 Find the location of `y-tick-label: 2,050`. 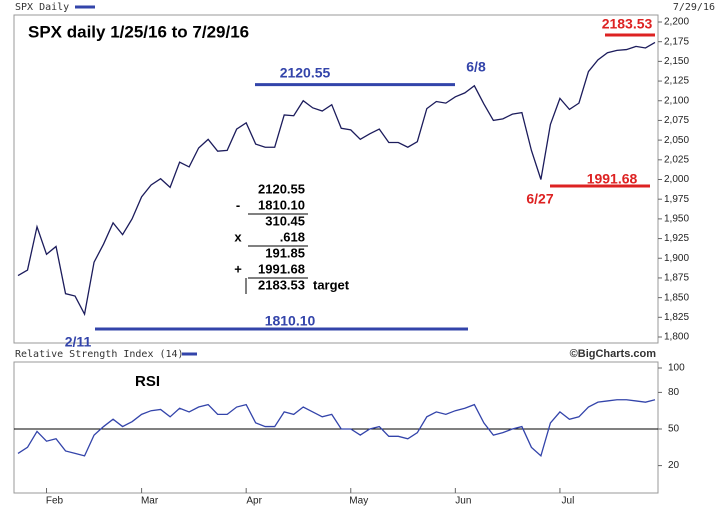

y-tick-label: 2,050 is located at coordinates (676, 140).